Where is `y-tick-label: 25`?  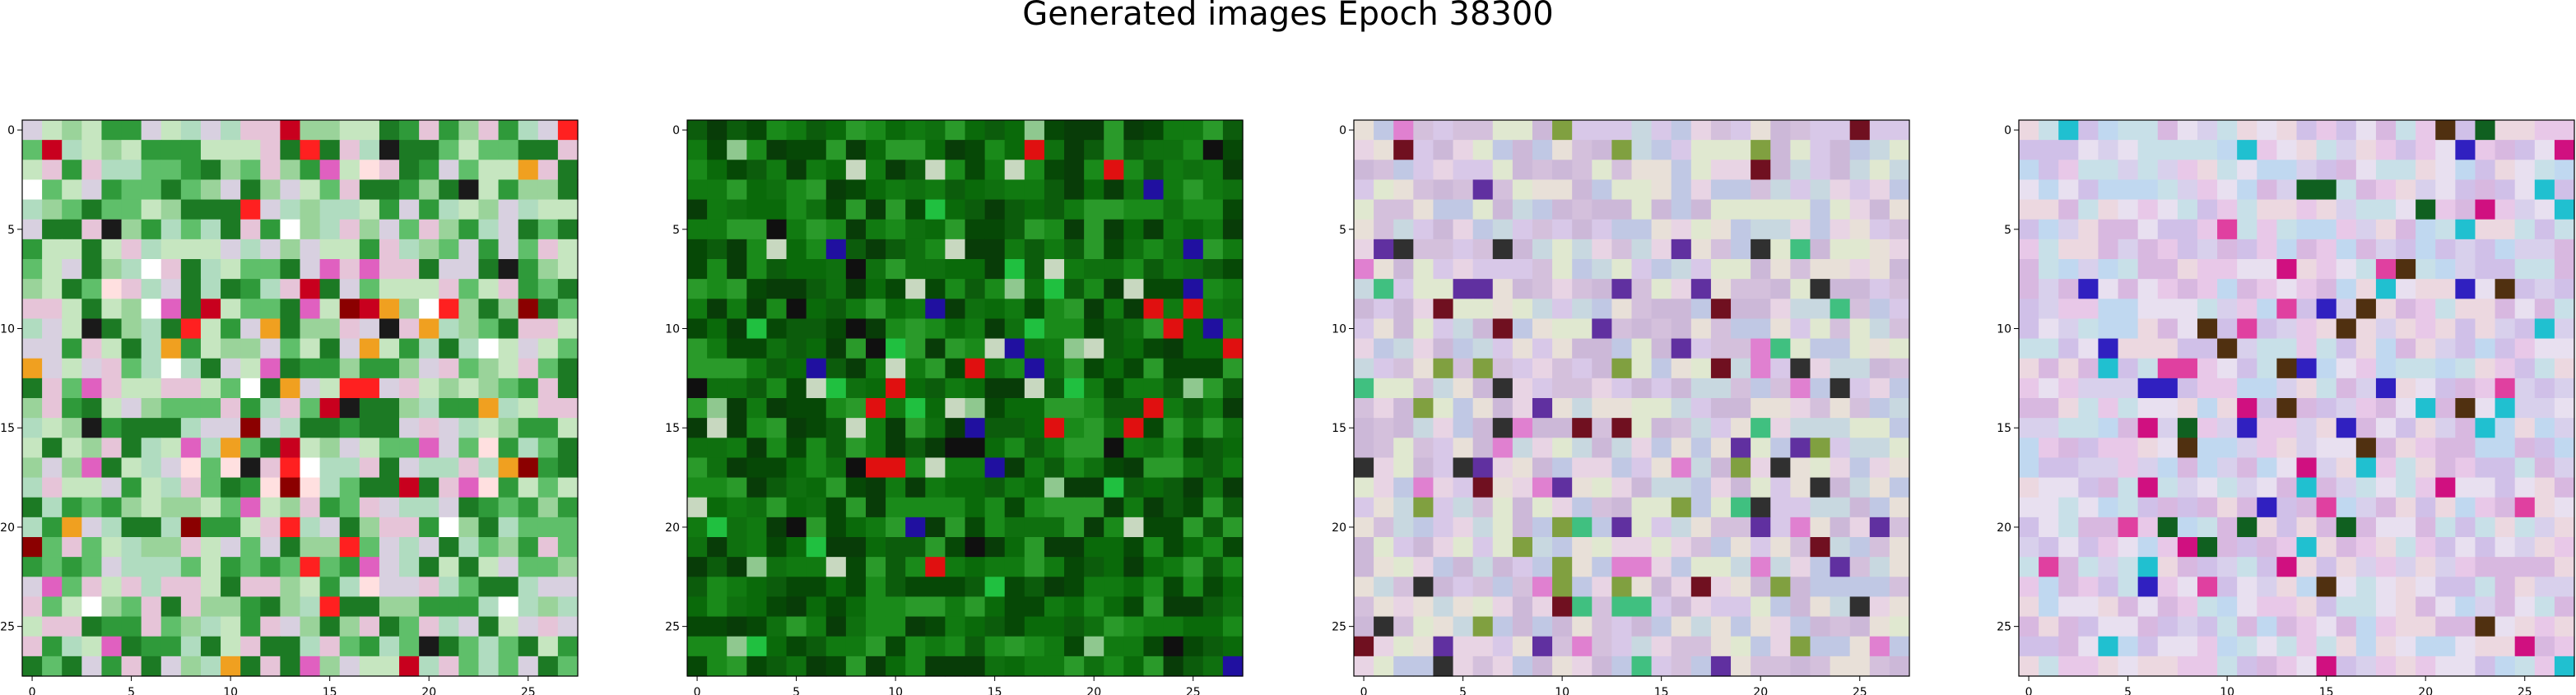 y-tick-label: 25 is located at coordinates (2004, 627).